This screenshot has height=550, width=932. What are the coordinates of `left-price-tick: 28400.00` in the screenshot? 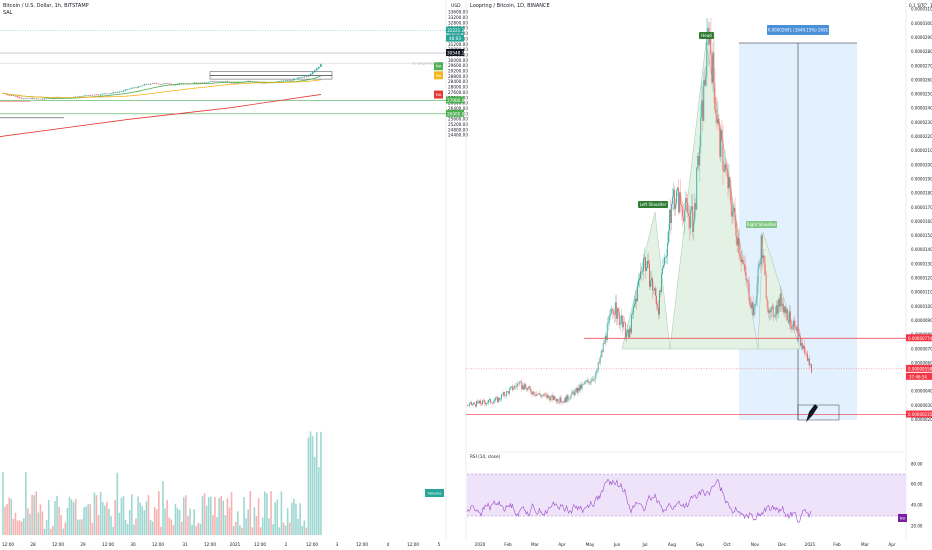 It's located at (458, 81).